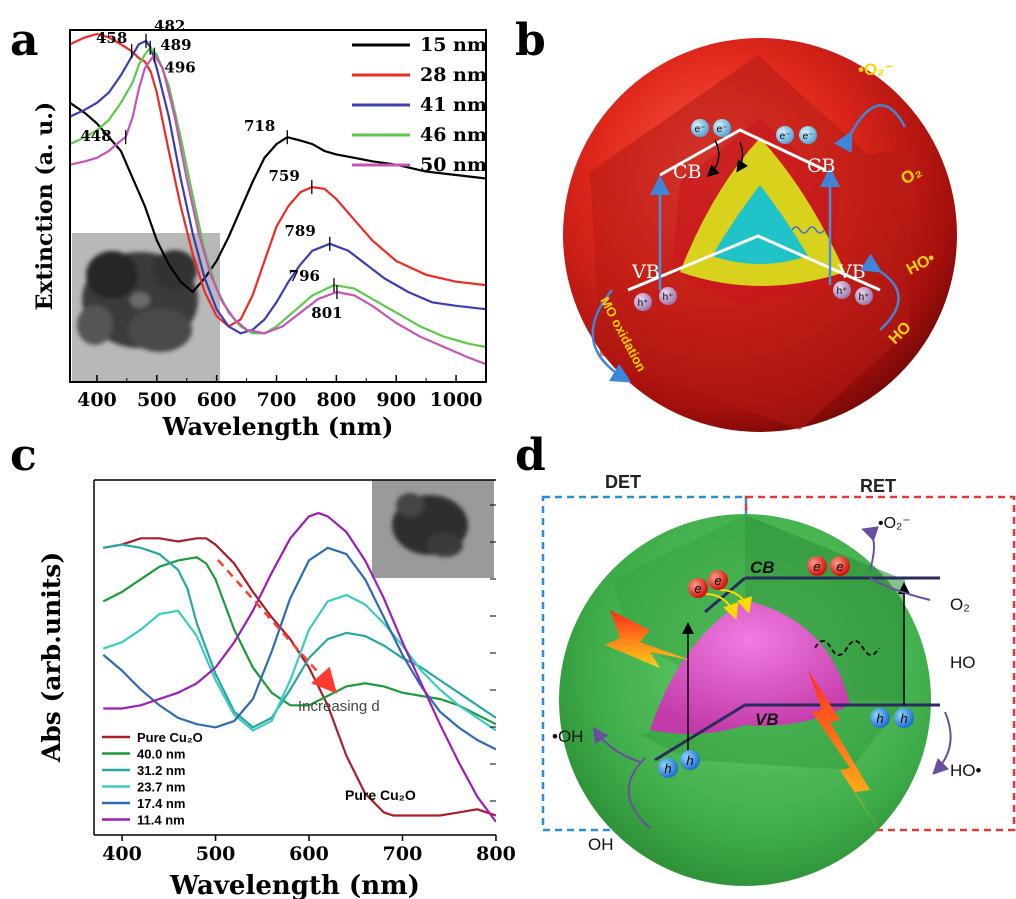 This screenshot has width=1016, height=899. I want to click on legend-a: 15 nm 28 nm 41 nm 46 nm 50 nm, so click(419, 105).